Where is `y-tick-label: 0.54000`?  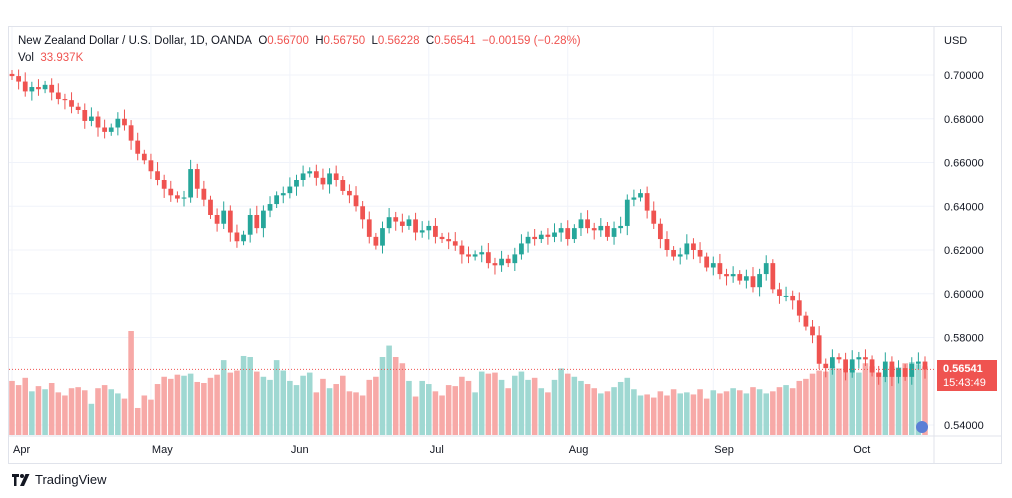
y-tick-label: 0.54000 is located at coordinates (964, 426).